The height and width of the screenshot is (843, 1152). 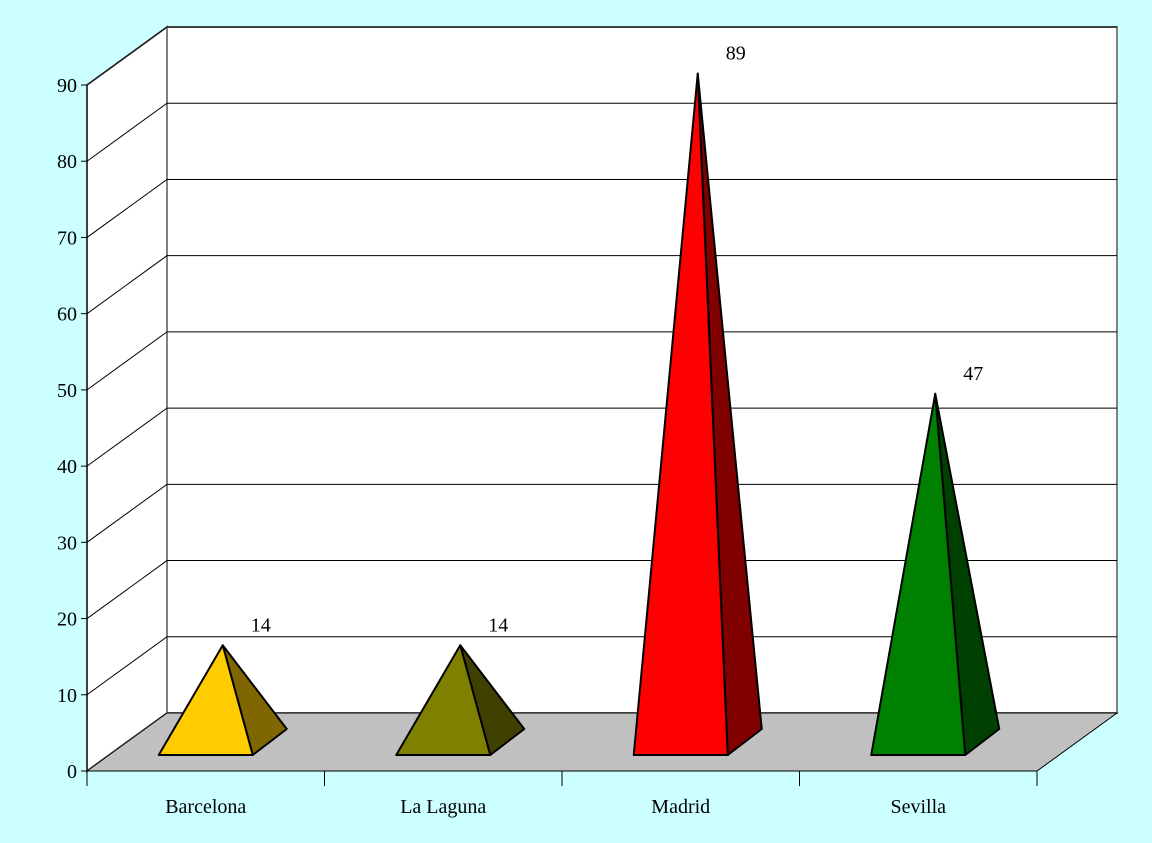 I want to click on y-tick-label: 60, so click(x=67, y=315).